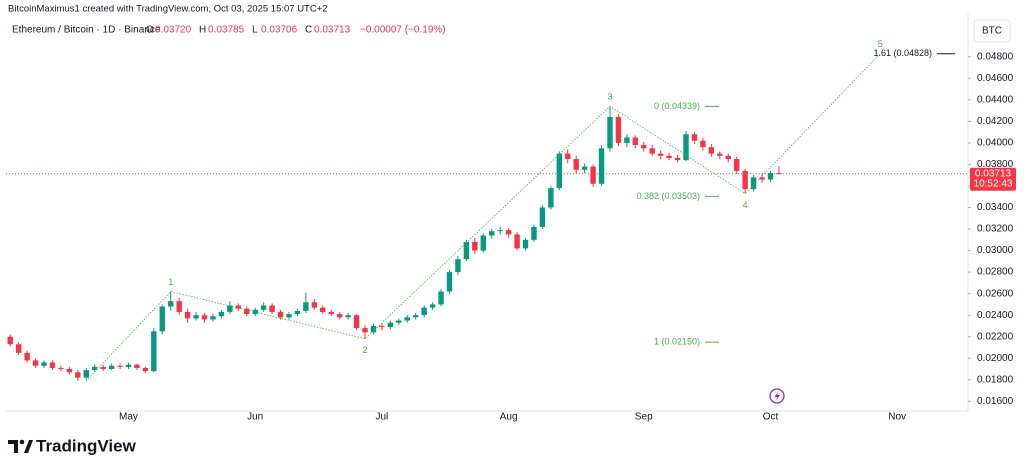 The width and height of the screenshot is (1024, 468). Describe the element at coordinates (995, 358) in the screenshot. I see `y-tick-label: 0.02000` at that location.